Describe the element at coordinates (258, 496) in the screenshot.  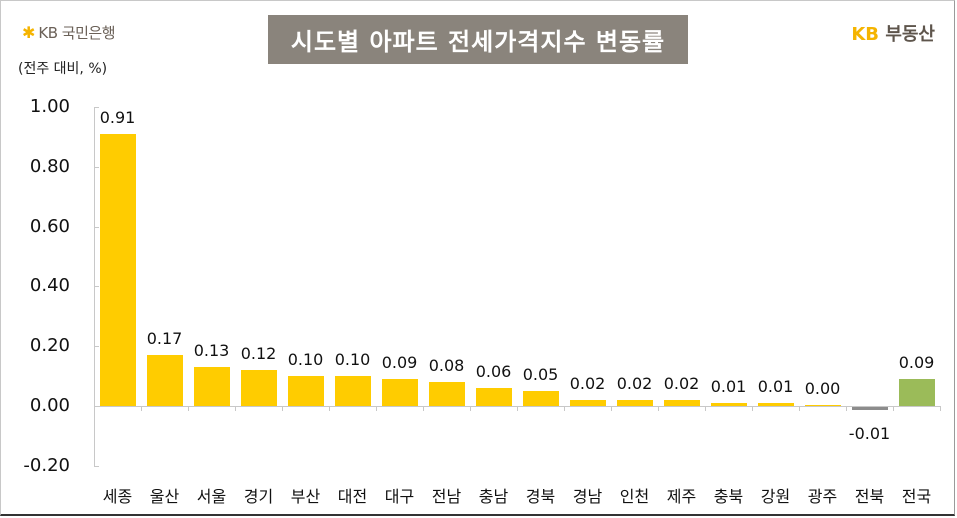
I see `category-label: 경기` at that location.